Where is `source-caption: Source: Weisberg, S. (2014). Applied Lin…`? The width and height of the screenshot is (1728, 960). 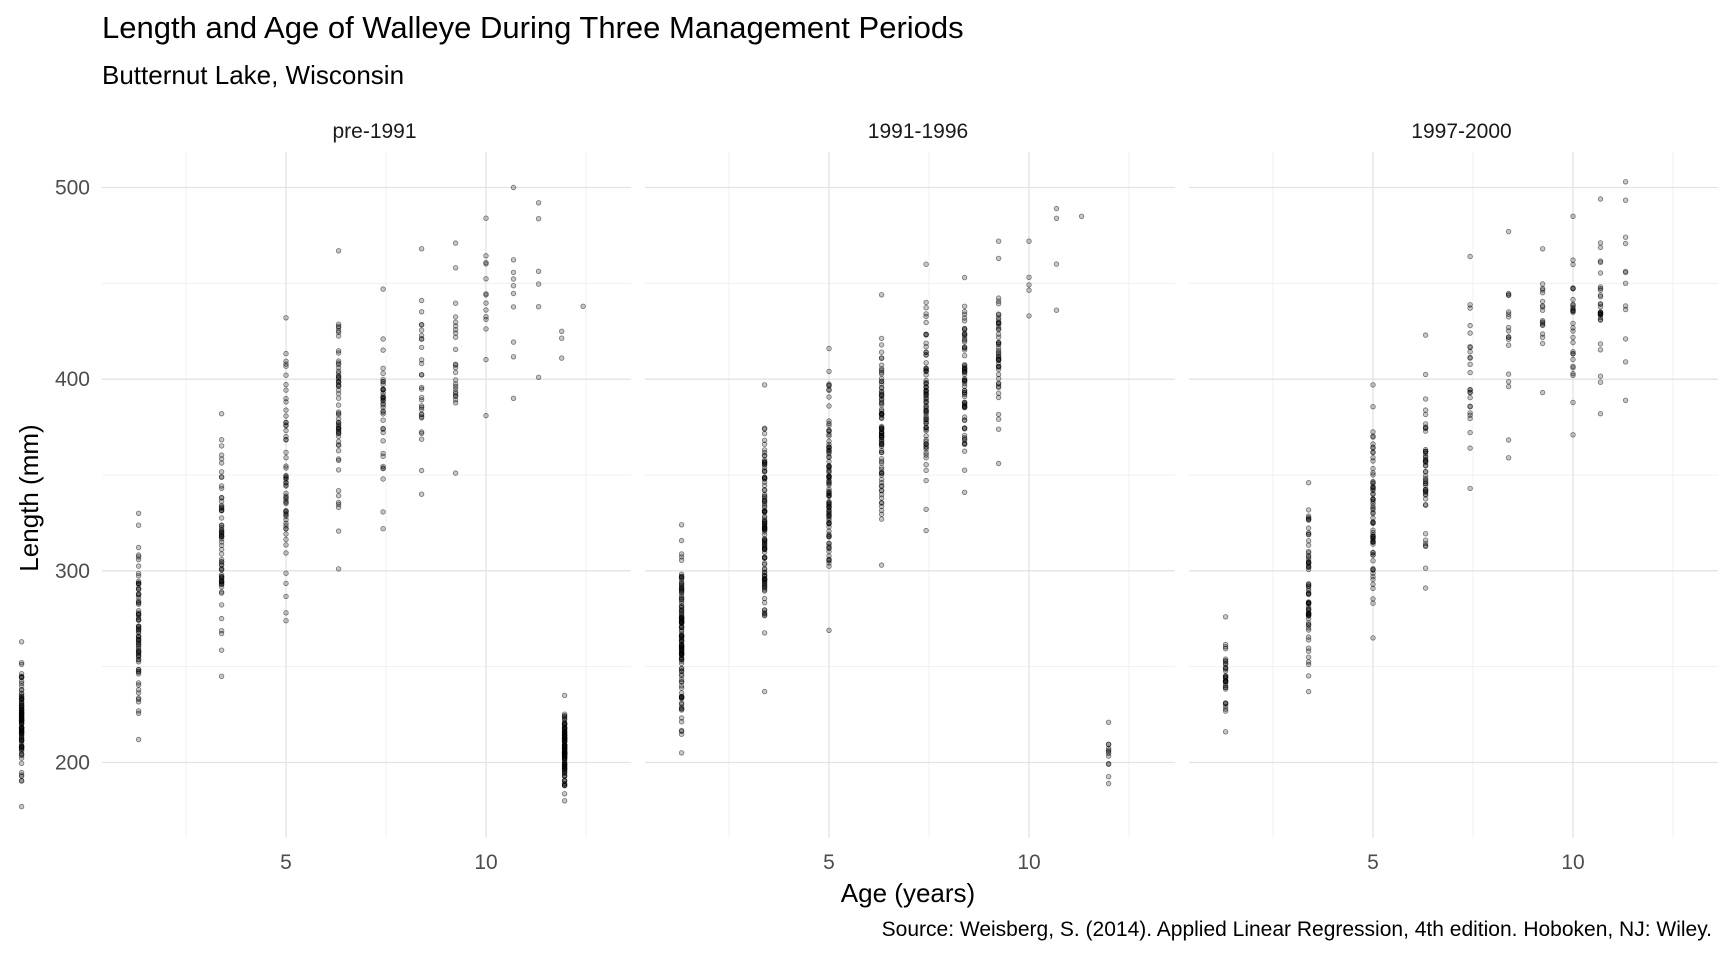 source-caption: Source: Weisberg, S. (2014). Applied Lin… is located at coordinates (1296, 929).